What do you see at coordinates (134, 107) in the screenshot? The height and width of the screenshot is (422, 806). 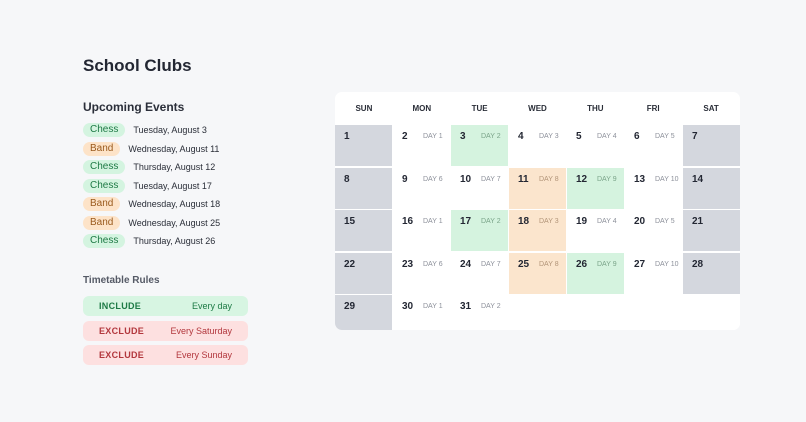 I see `upcoming-events-heading: Upcoming Events` at bounding box center [134, 107].